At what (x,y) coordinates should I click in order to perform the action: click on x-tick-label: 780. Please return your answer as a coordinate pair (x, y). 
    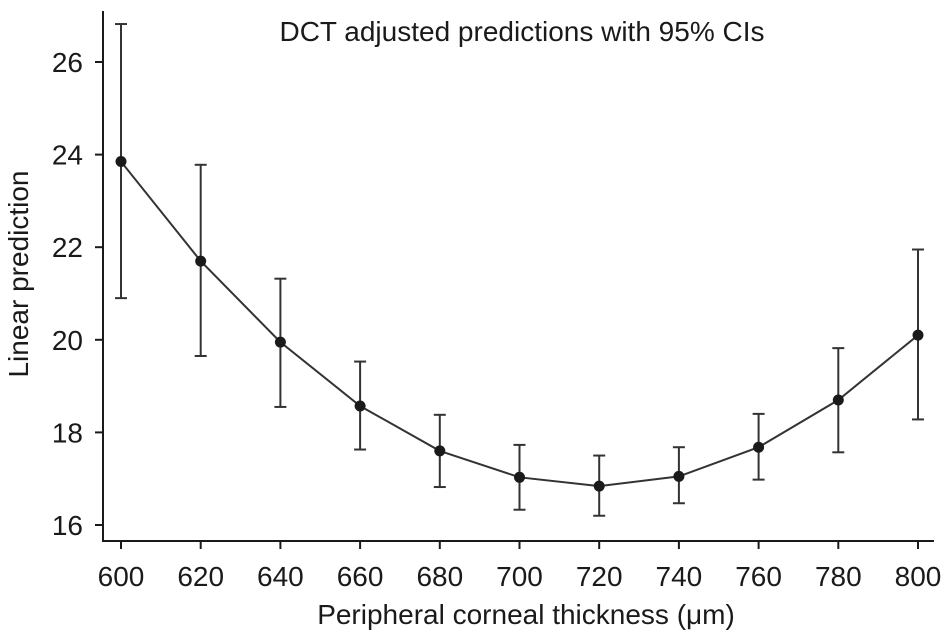
    Looking at the image, I should click on (838, 576).